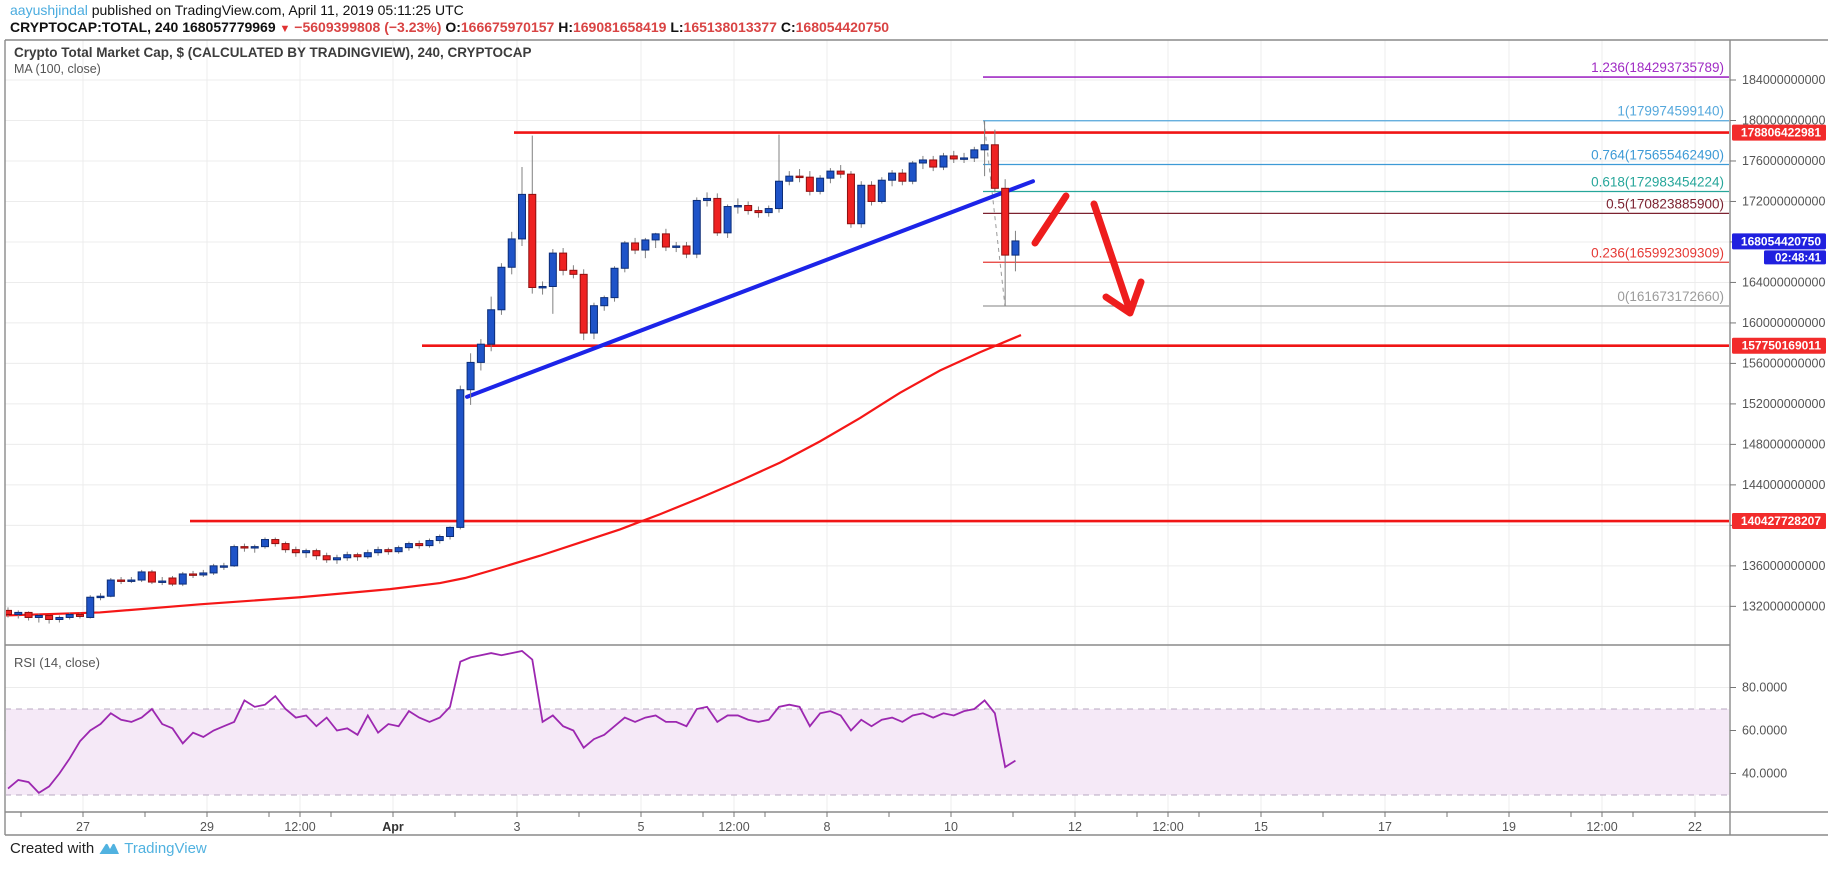 This screenshot has width=1828, height=873. I want to click on annotation-arrows, so click(1088, 254).